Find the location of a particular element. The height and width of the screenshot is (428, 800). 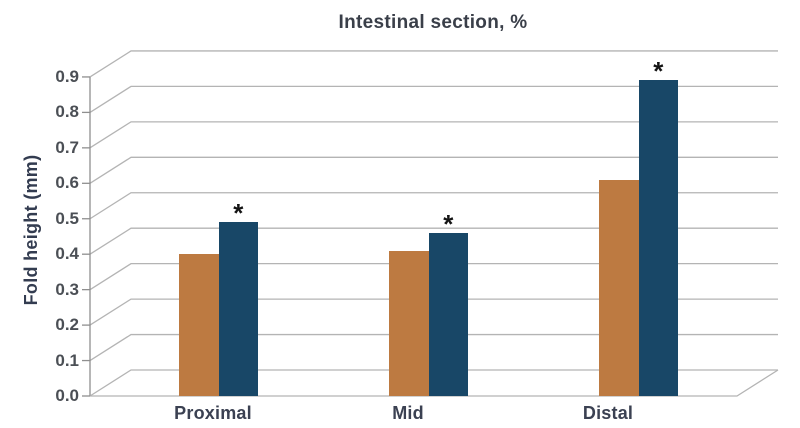

bar-distal-series-orange is located at coordinates (619, 287).